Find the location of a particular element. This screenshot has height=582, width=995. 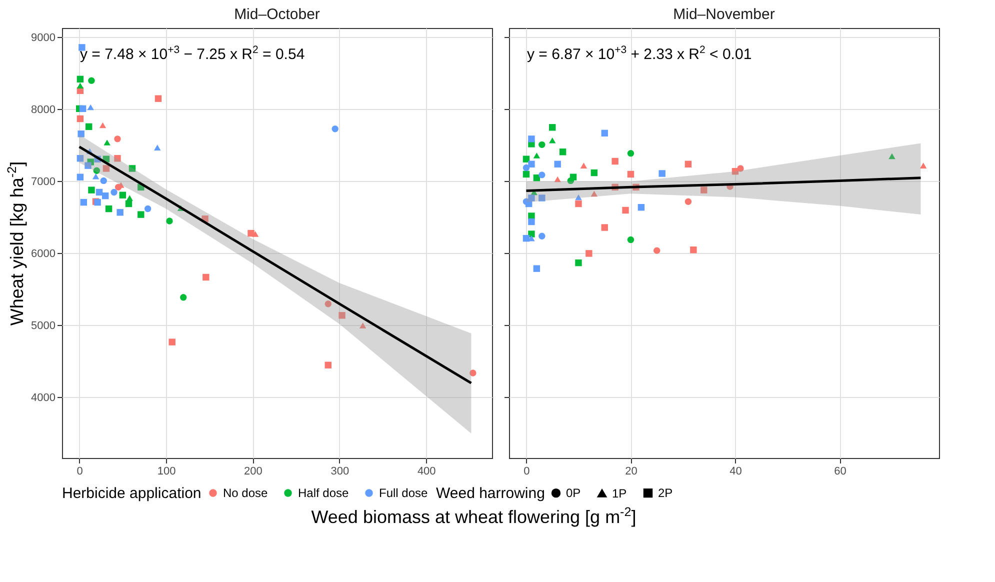

x-tick-label: 60 is located at coordinates (840, 472).